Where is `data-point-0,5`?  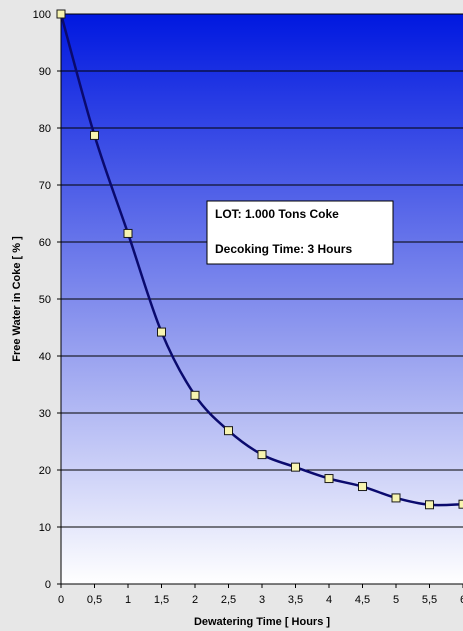 data-point-0,5 is located at coordinates (94, 135).